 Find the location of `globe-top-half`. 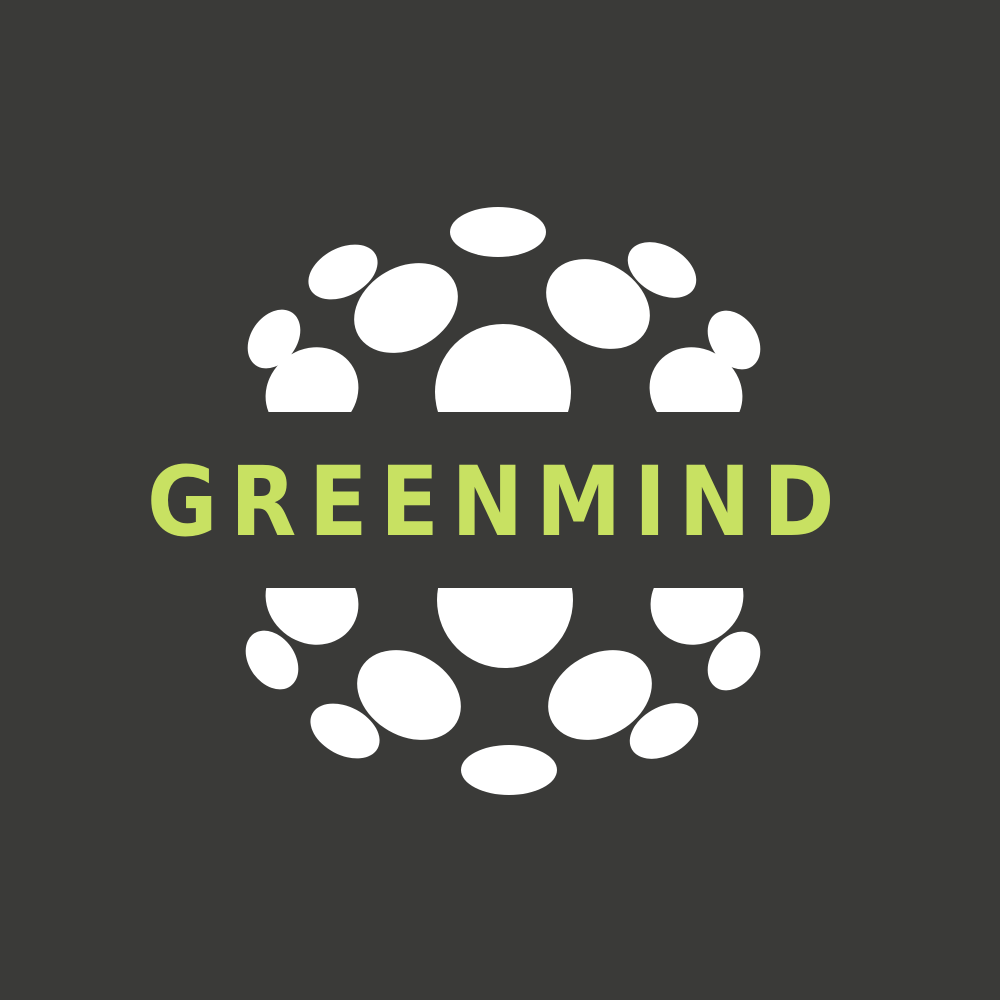

globe-top-half is located at coordinates (504, 309).